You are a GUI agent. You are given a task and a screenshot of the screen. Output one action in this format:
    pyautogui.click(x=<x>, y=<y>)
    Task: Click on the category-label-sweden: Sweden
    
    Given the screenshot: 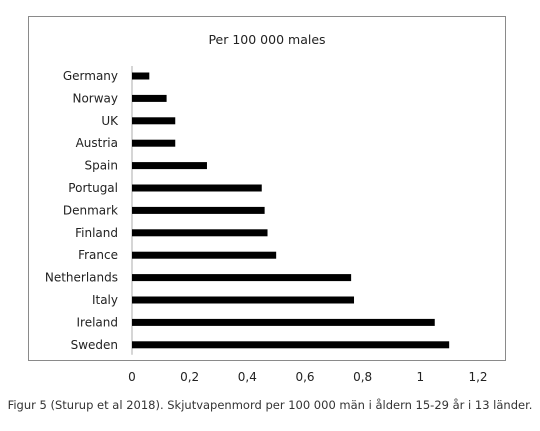 What is the action you would take?
    pyautogui.click(x=94, y=345)
    